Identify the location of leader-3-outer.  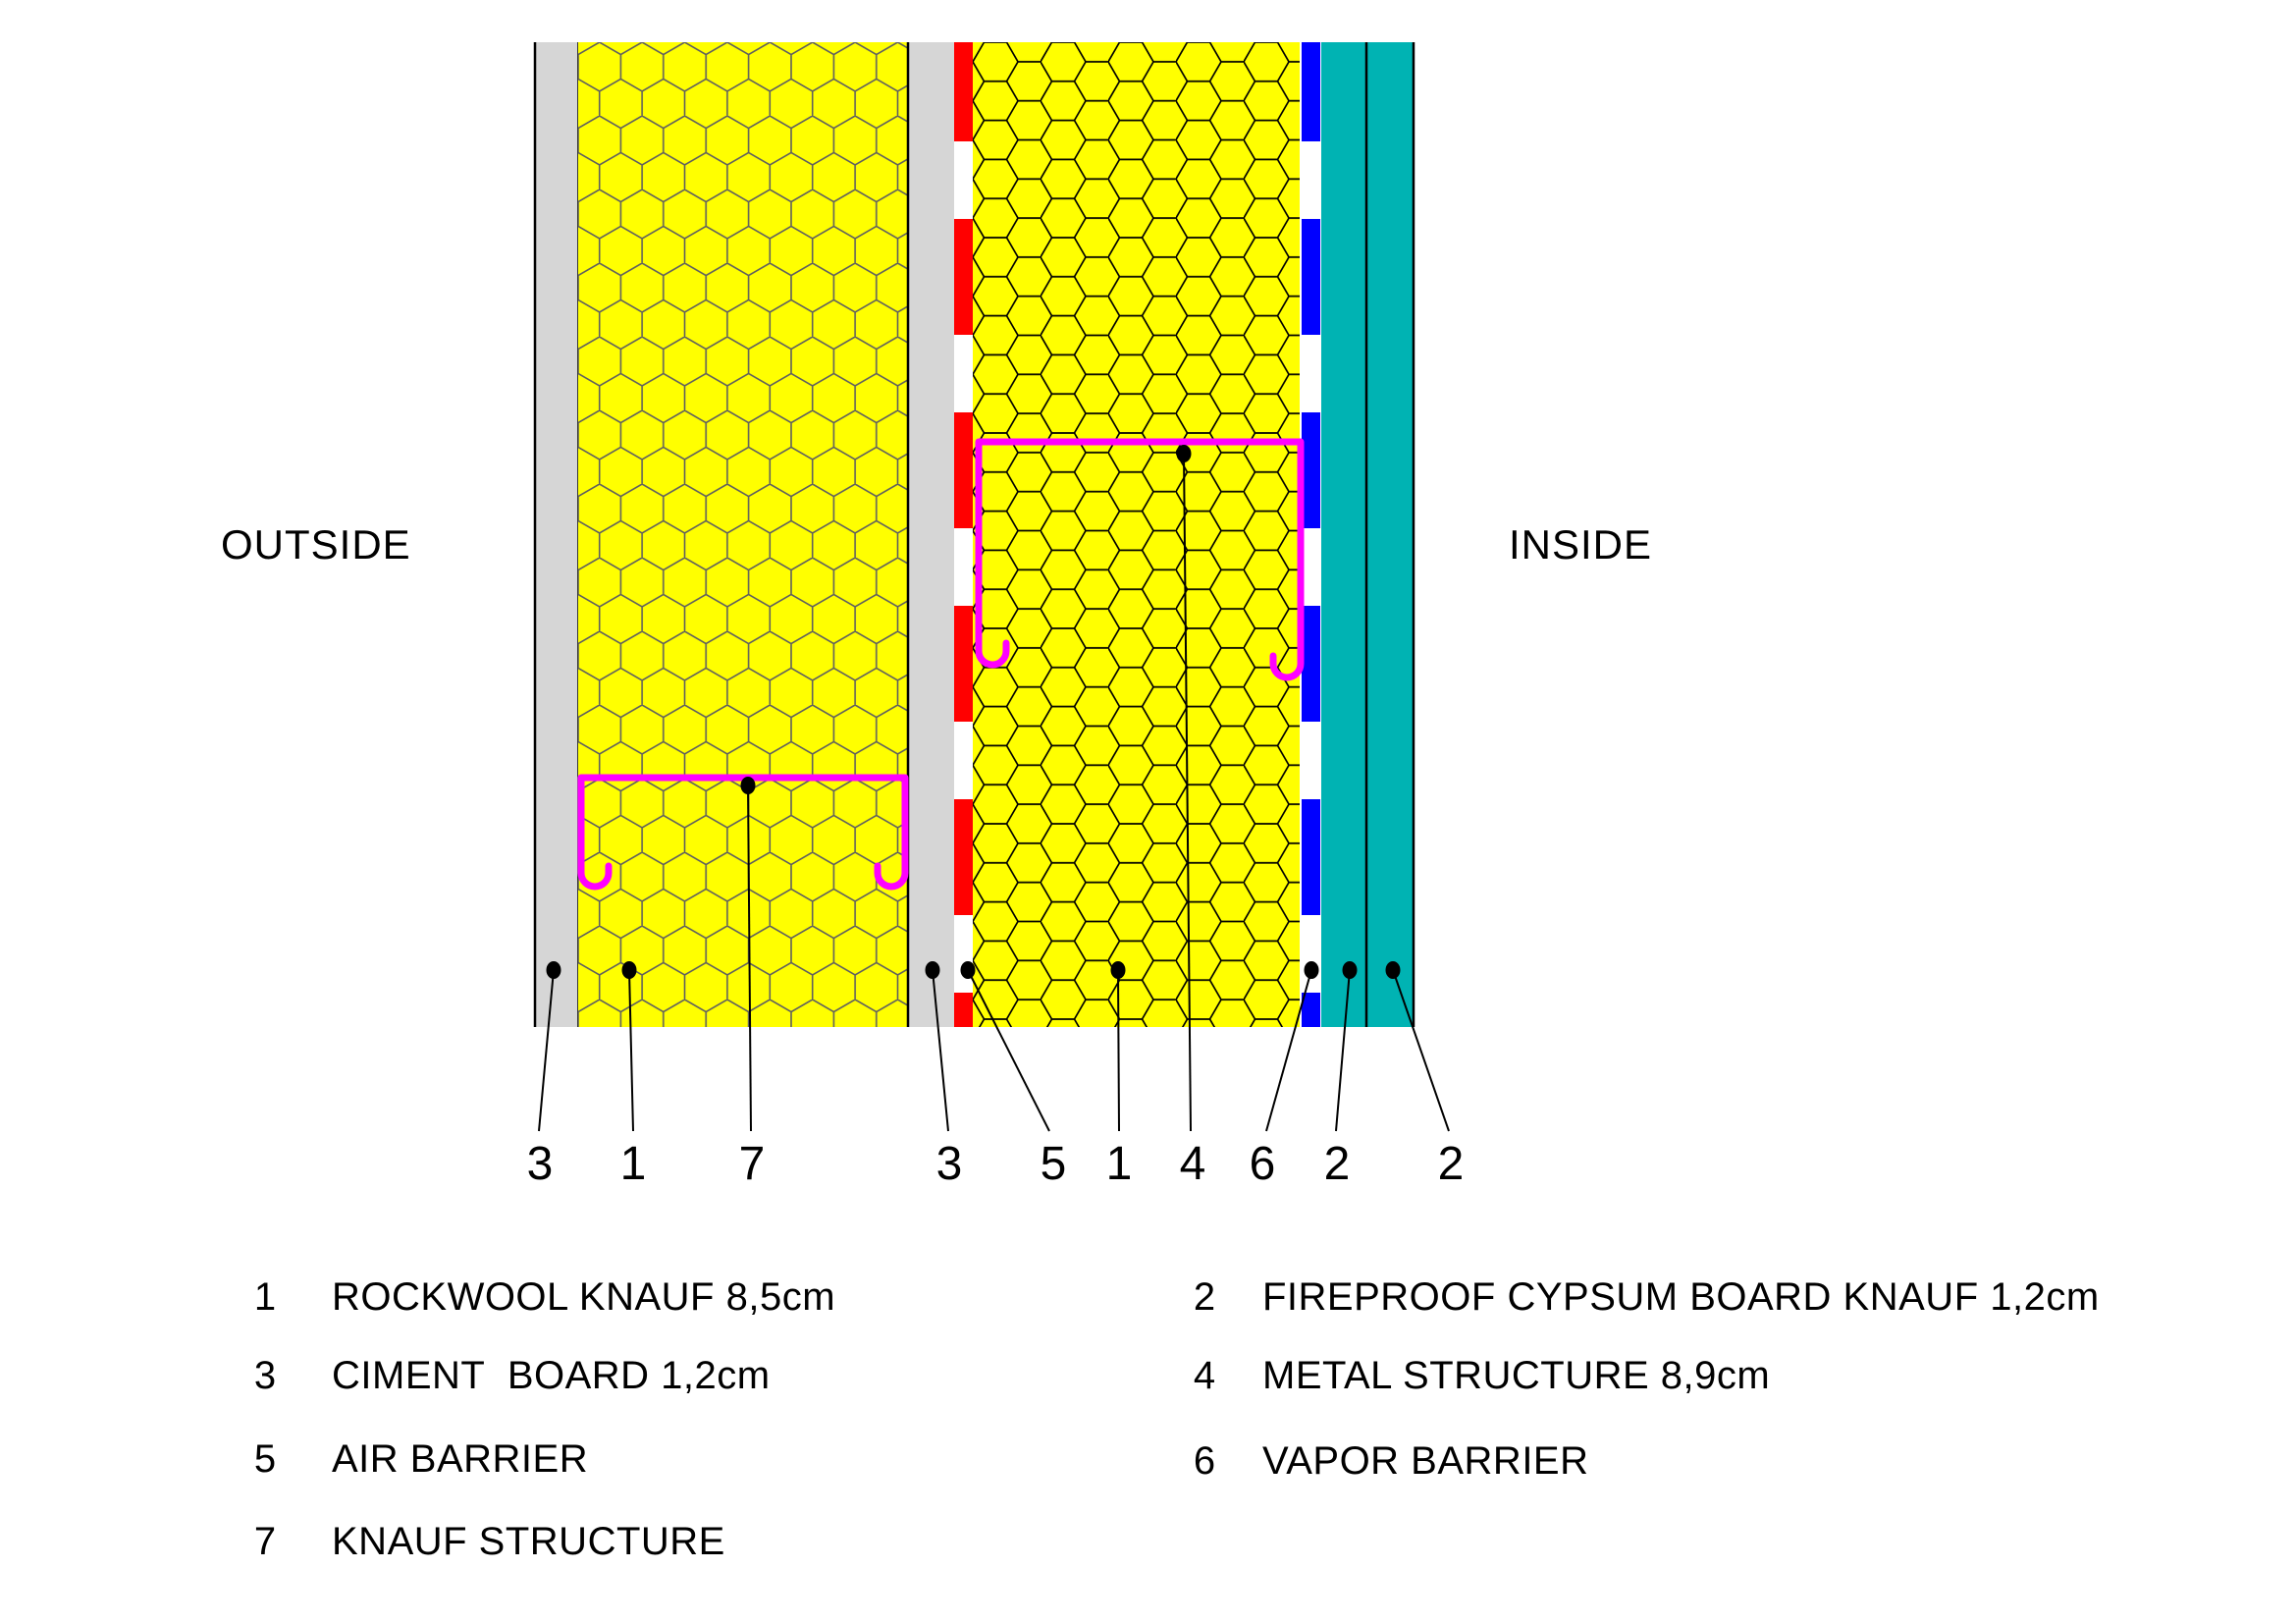
(546, 1050).